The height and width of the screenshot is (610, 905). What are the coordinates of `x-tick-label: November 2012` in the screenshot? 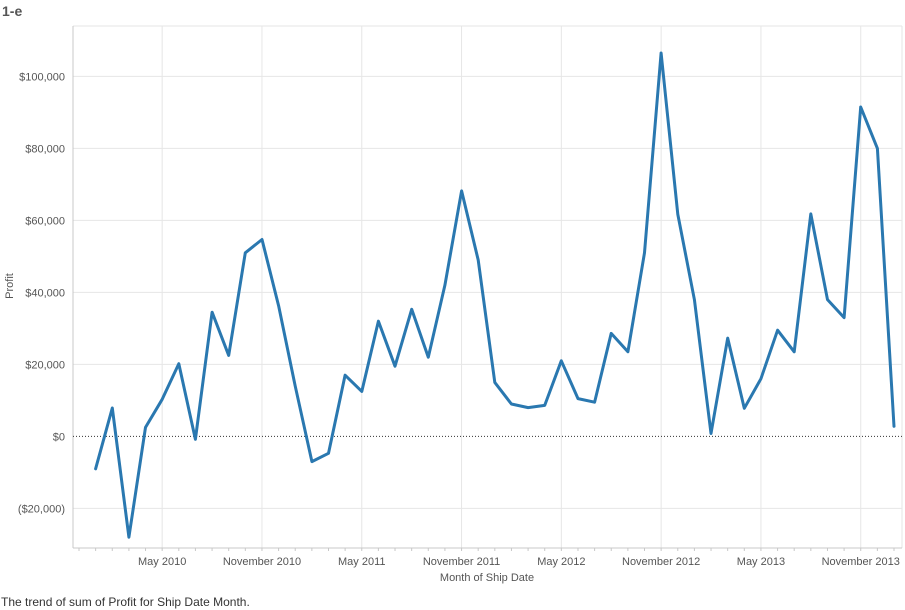 It's located at (661, 562).